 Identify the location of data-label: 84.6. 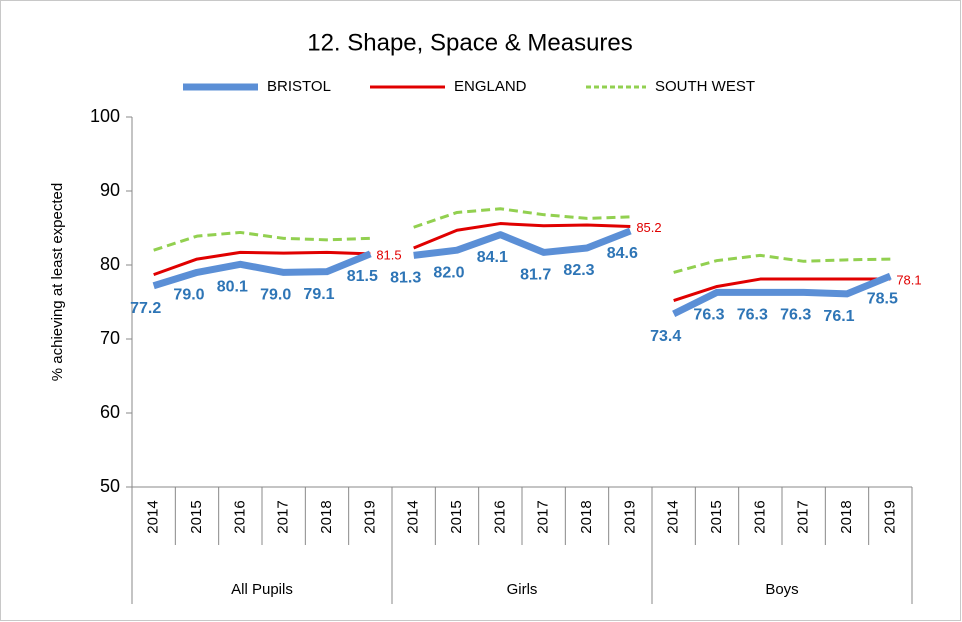
(622, 253).